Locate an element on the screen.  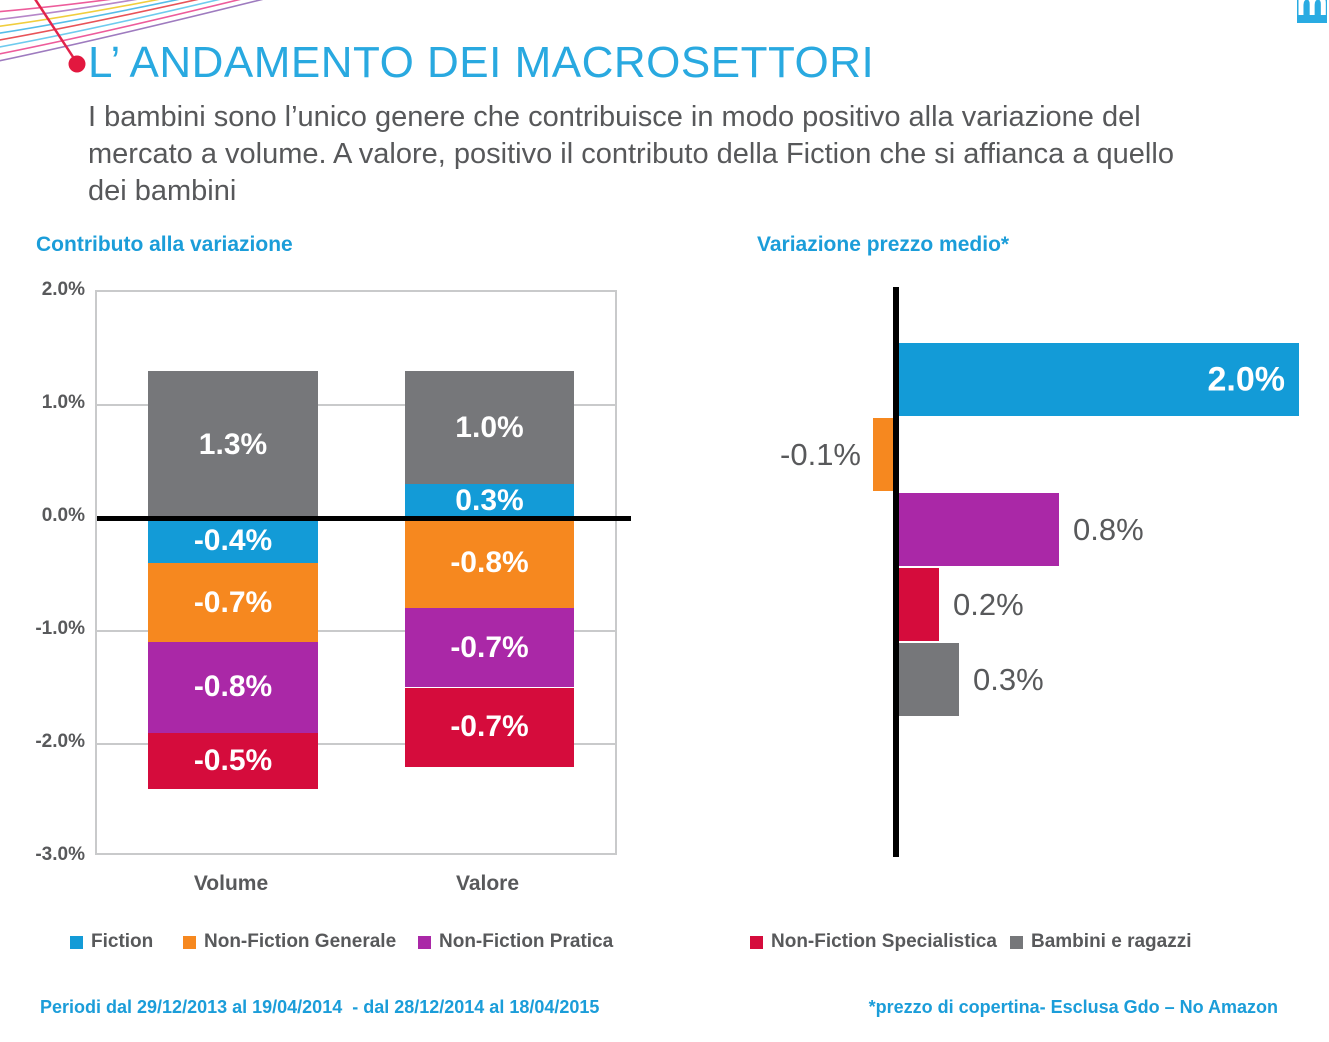
y-tick-label: 1.0% is located at coordinates (63, 402).